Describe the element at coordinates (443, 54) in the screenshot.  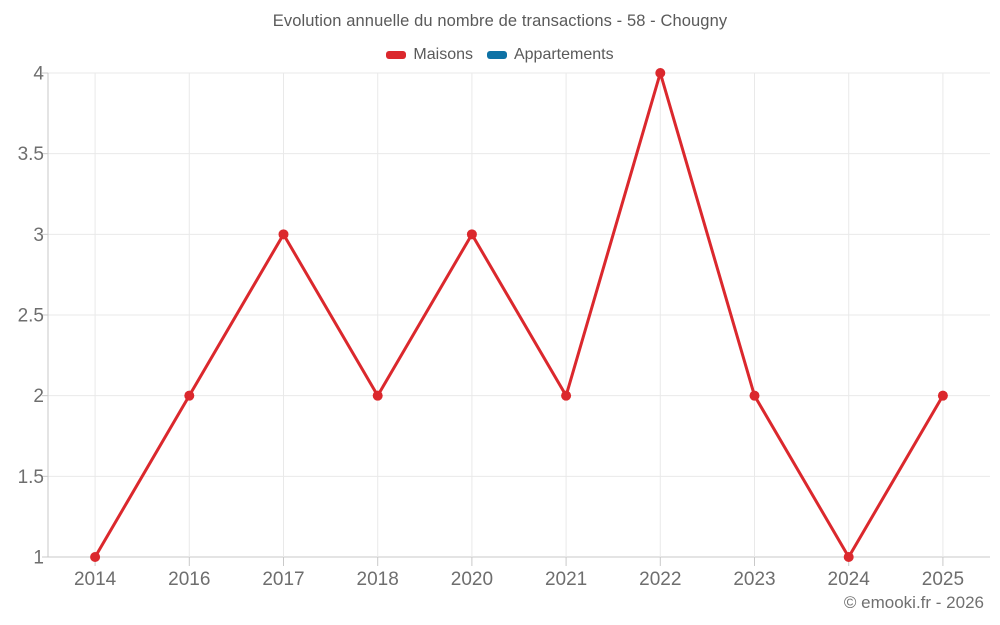
I see `legend-label: Maisons` at that location.